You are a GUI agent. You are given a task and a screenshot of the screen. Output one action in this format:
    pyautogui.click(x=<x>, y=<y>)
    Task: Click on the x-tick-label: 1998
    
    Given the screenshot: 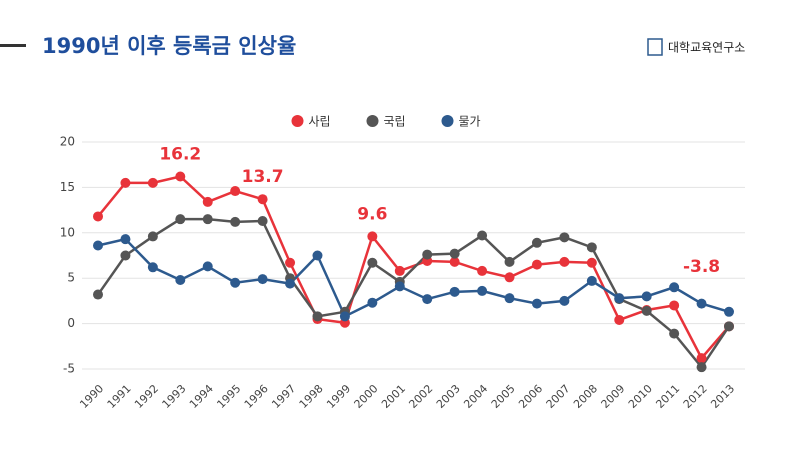 What is the action you would take?
    pyautogui.click(x=311, y=396)
    